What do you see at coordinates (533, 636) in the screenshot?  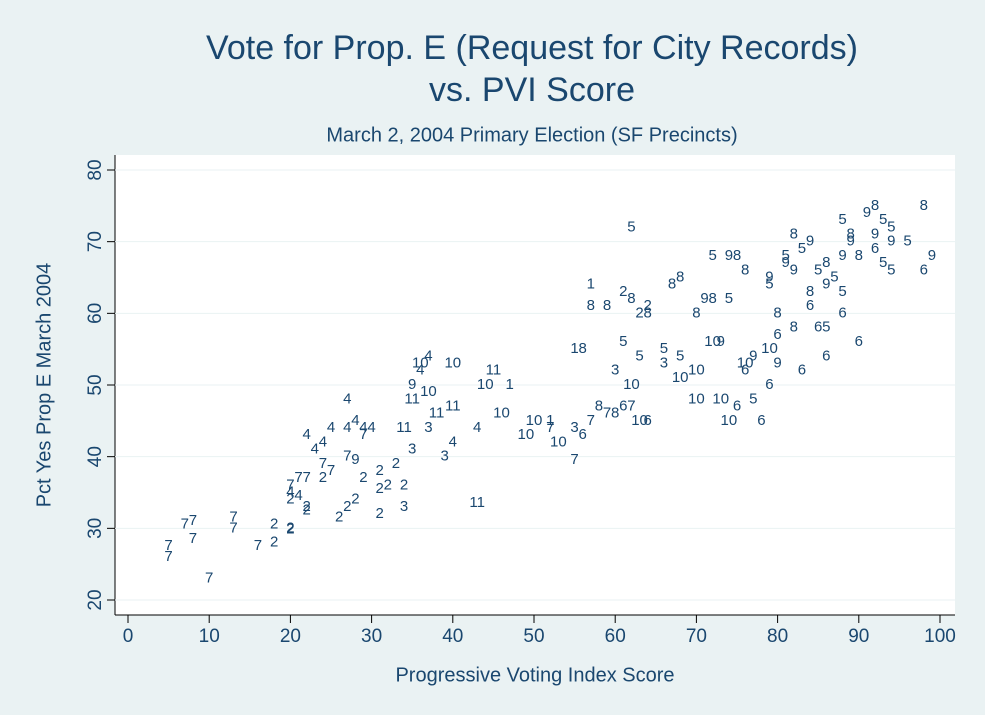 I see `x-tick-label: 50` at bounding box center [533, 636].